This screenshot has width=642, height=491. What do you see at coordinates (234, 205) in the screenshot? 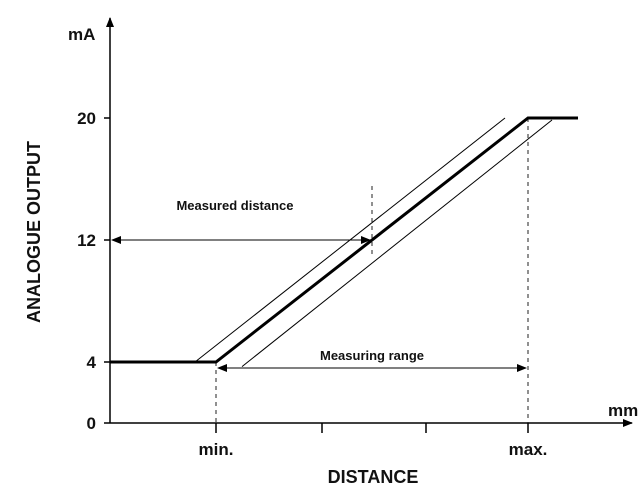
I see `measured-distance-label: Measured distance` at bounding box center [234, 205].